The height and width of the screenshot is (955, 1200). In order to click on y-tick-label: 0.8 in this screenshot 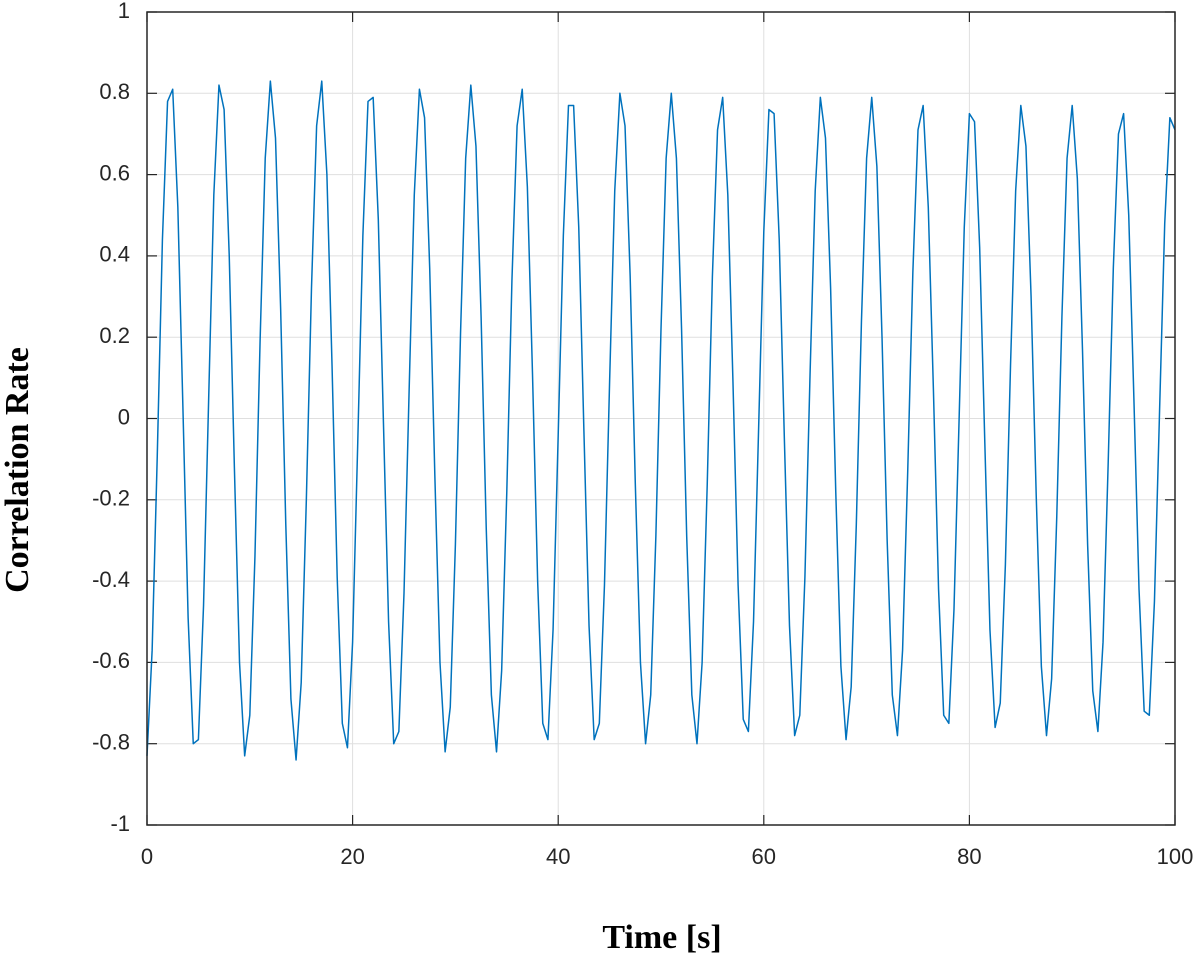, I will do `click(114, 91)`.